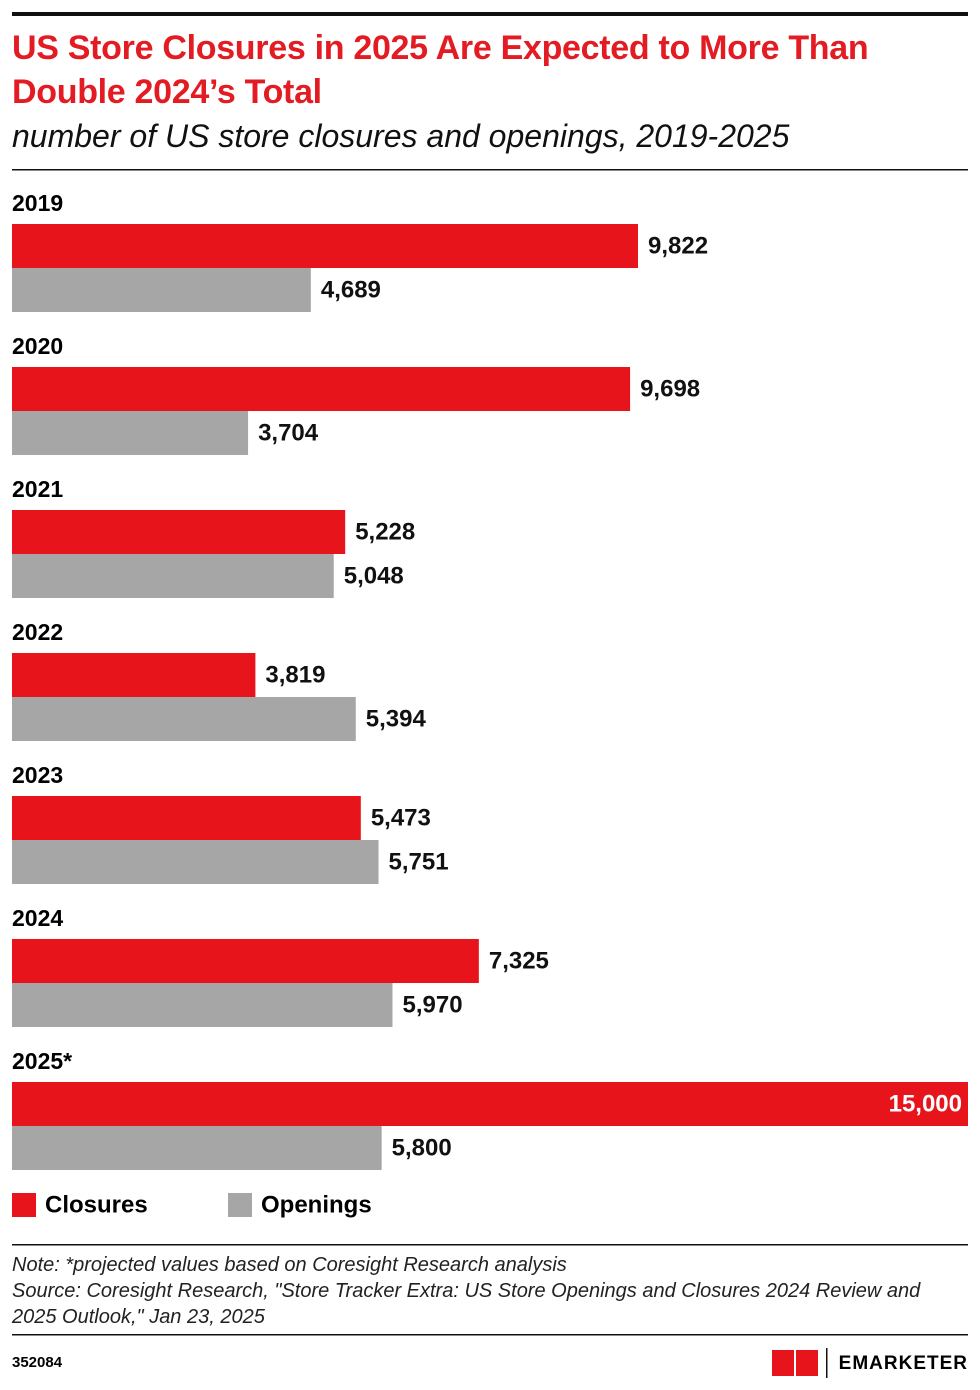 The height and width of the screenshot is (1390, 980). I want to click on value-label: 15,000, so click(925, 1103).